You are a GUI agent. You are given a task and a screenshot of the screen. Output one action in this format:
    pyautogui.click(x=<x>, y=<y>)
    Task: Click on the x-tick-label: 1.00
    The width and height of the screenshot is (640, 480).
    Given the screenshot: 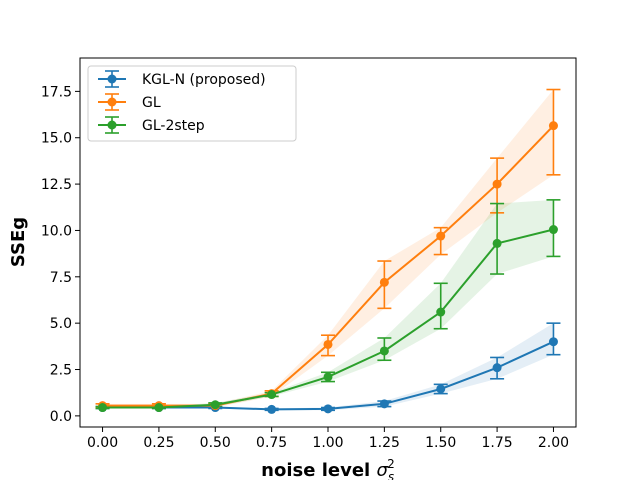 What is the action you would take?
    pyautogui.click(x=327, y=443)
    